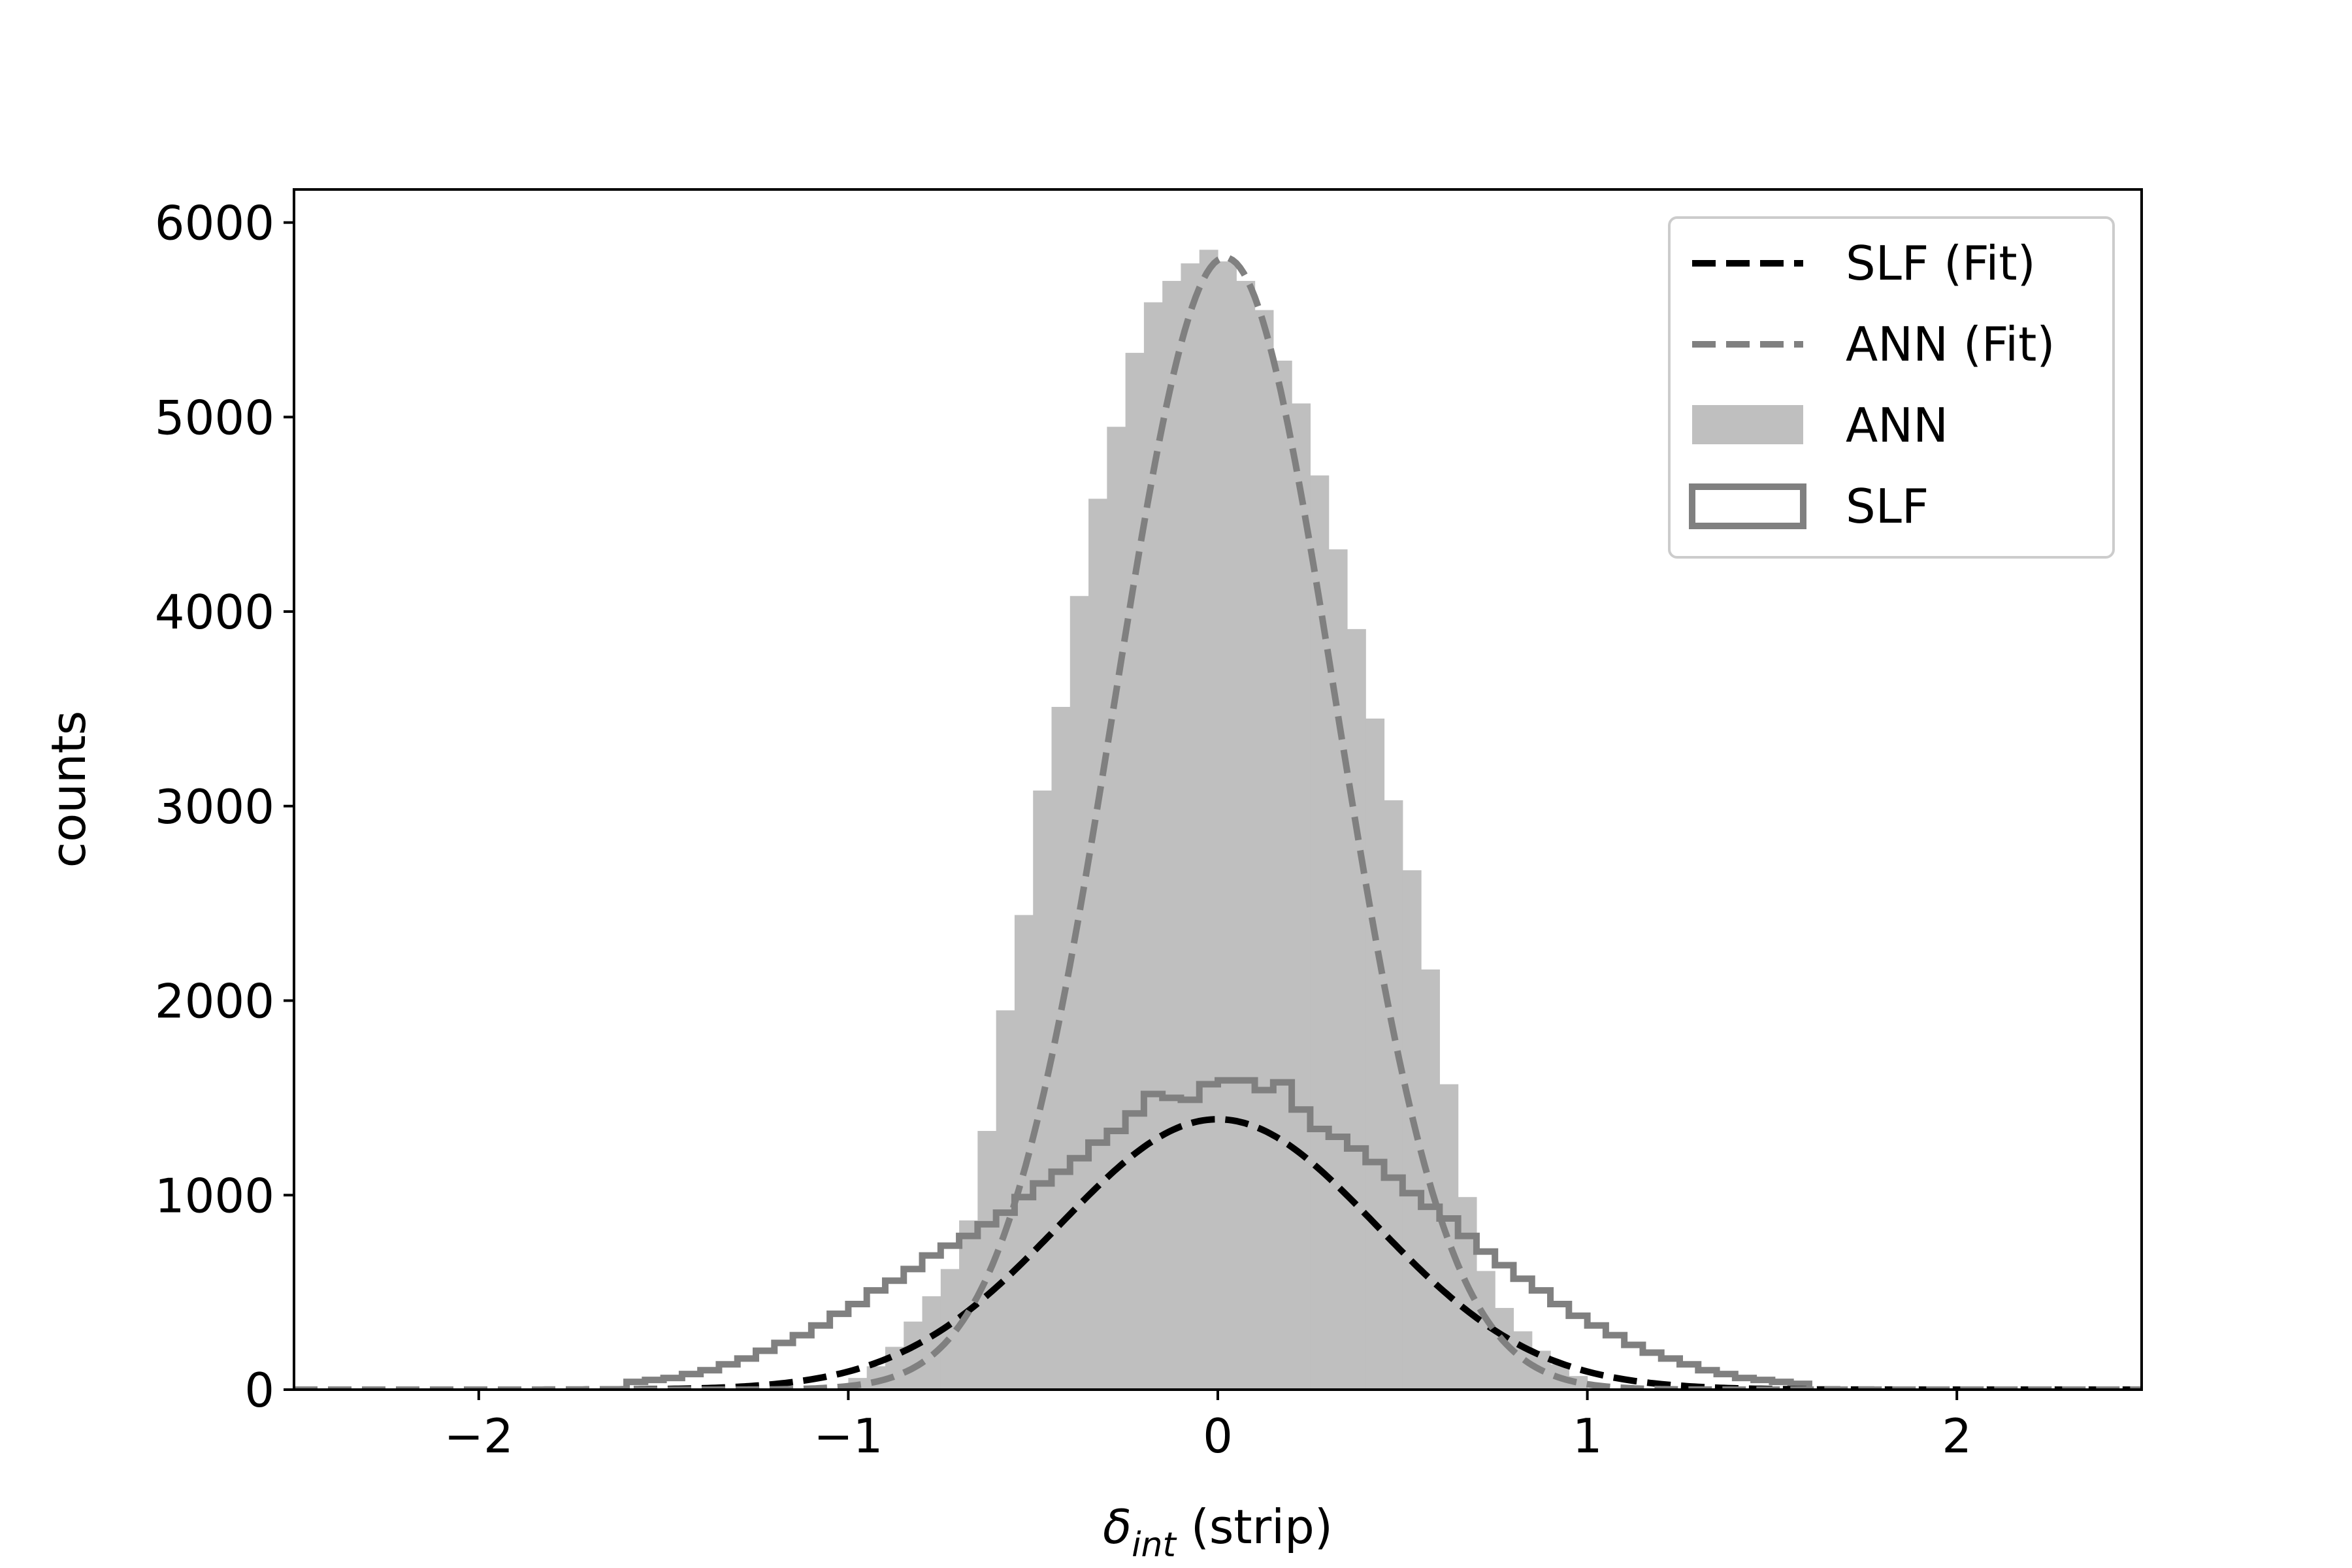 The width and height of the screenshot is (2352, 1568). What do you see at coordinates (848, 1436) in the screenshot?
I see `x-tick-label: −1` at bounding box center [848, 1436].